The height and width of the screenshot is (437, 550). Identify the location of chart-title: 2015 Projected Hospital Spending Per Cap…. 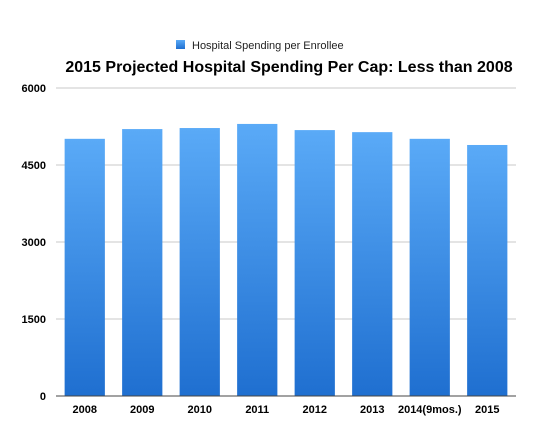
(288, 67).